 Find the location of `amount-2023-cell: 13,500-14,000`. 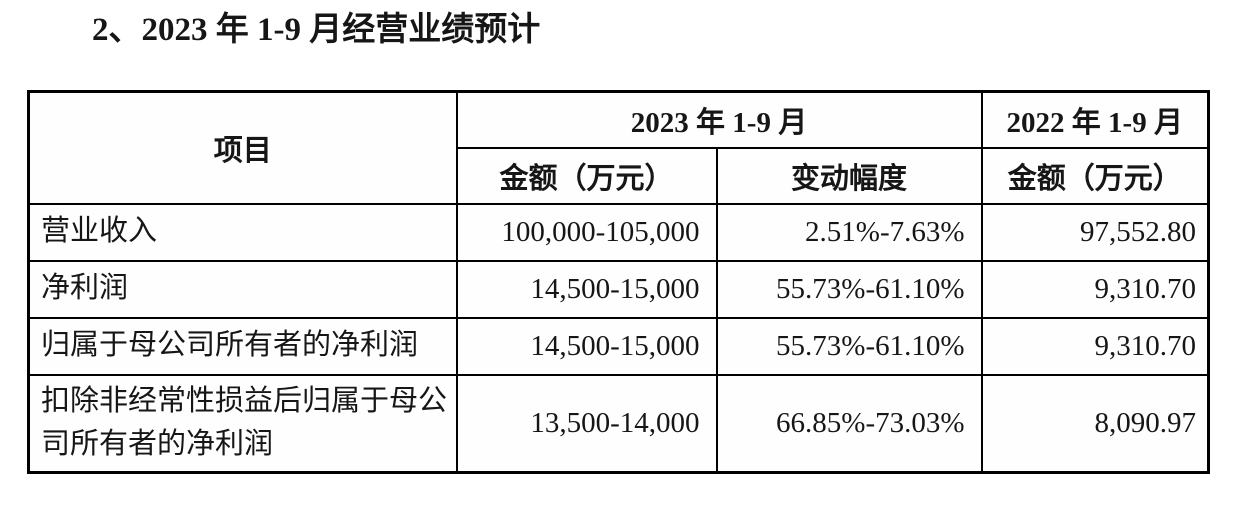

amount-2023-cell: 13,500-14,000 is located at coordinates (586, 423).